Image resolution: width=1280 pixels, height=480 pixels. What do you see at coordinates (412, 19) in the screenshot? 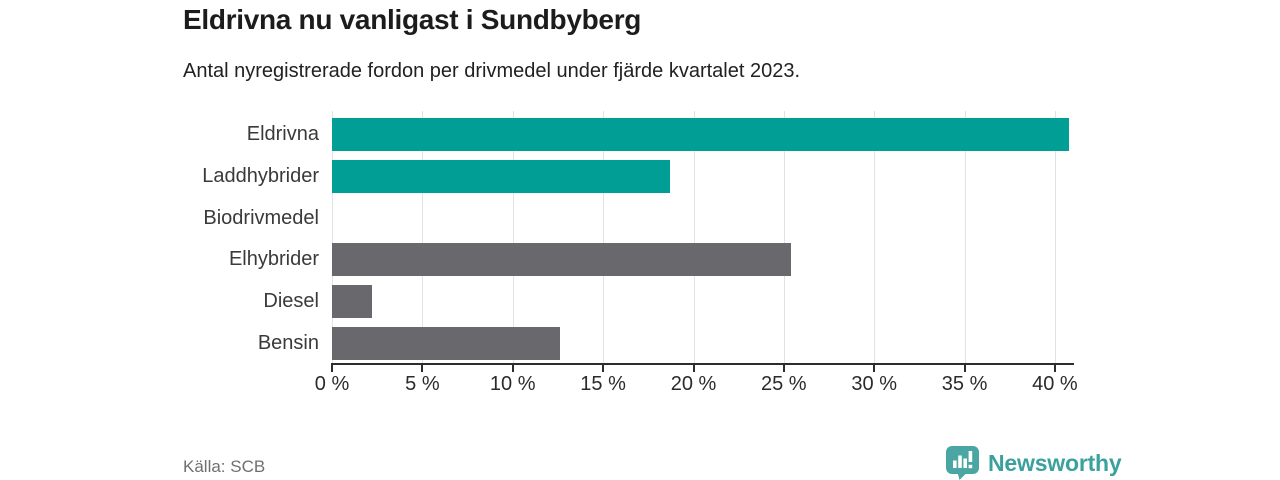
I see `chart-title: Eldrivna nu vanligast i Sundbyberg` at bounding box center [412, 19].